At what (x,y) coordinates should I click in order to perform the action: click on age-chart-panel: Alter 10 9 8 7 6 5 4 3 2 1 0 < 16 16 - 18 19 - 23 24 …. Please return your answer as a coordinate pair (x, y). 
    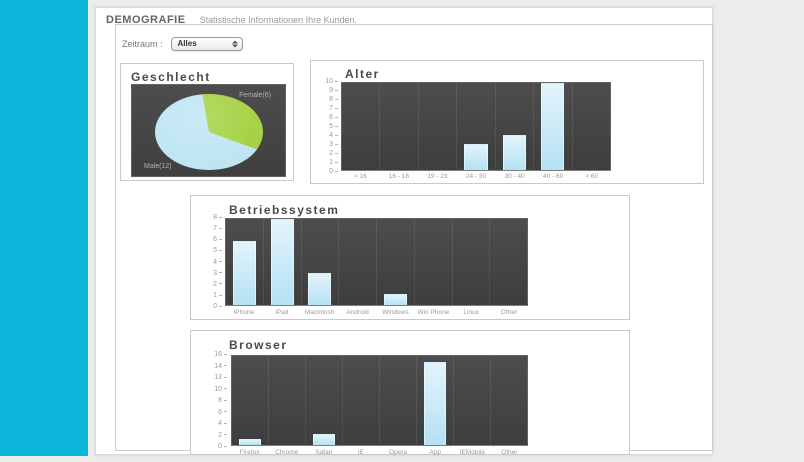
    Looking at the image, I should click on (507, 122).